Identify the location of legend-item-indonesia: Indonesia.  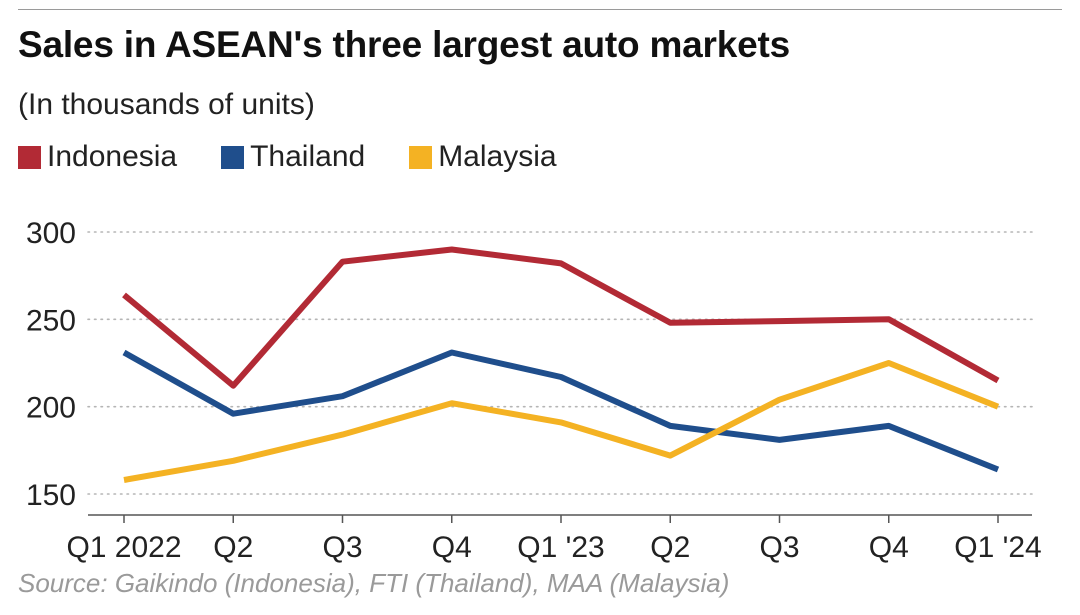
(97, 157).